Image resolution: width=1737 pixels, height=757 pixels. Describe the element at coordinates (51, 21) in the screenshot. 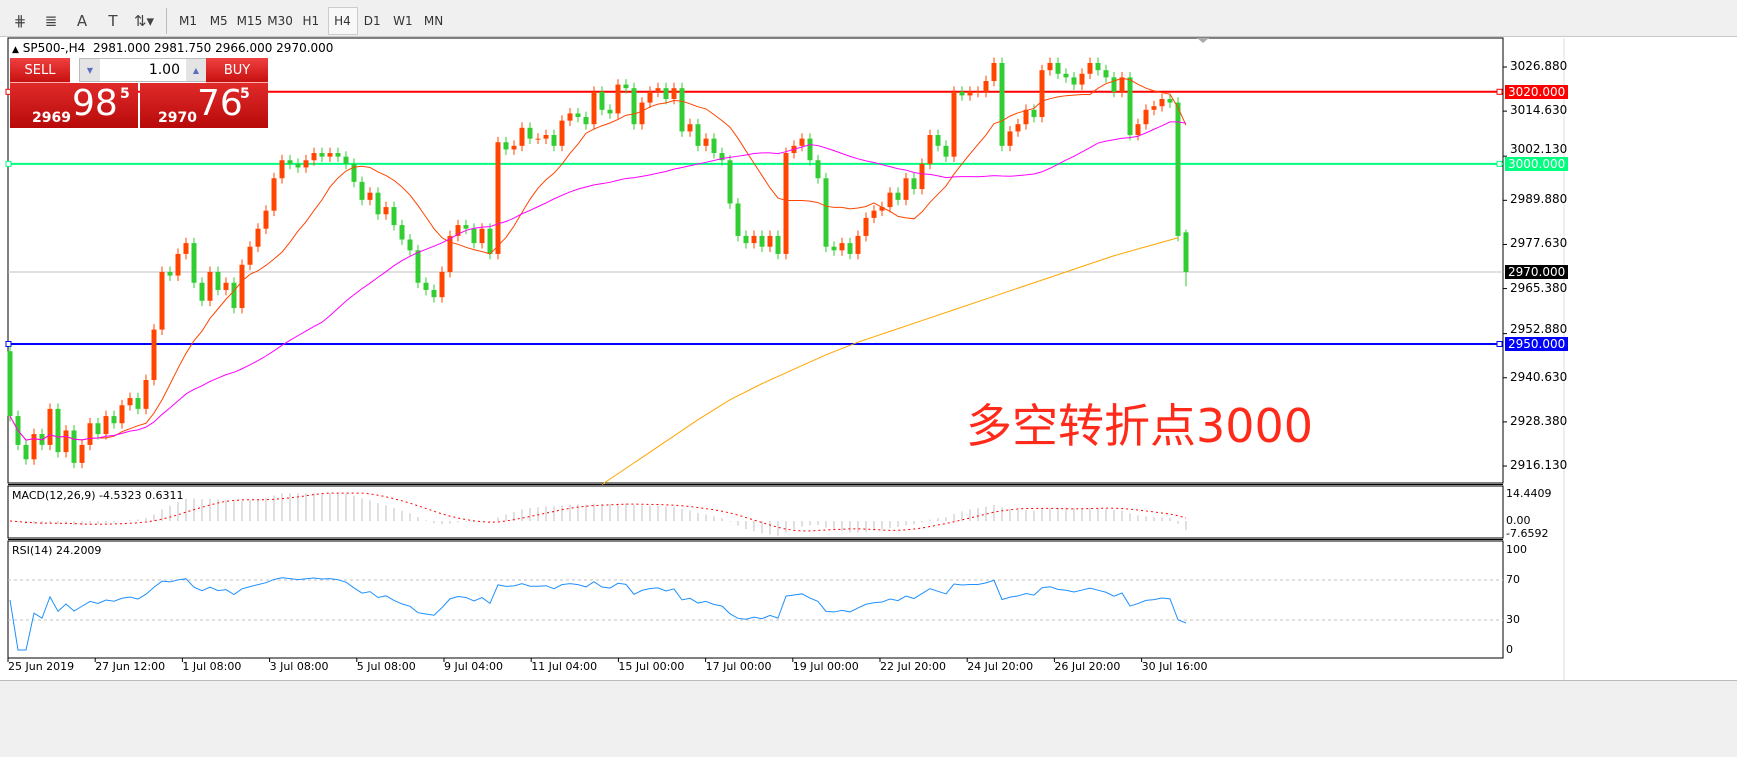

I see `fibonacci-fan-icon: ≣` at that location.